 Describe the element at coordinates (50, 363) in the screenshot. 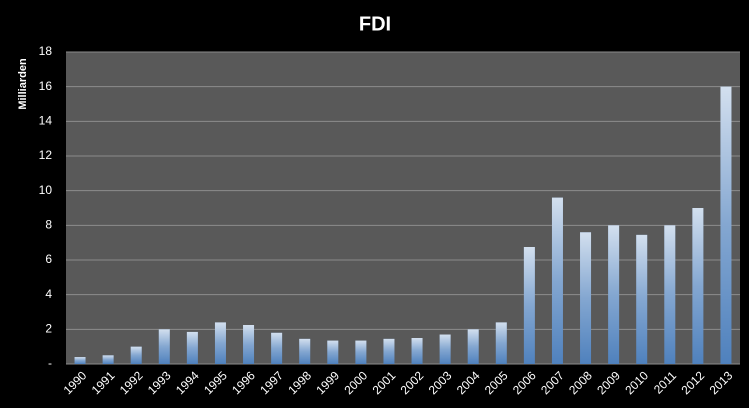

I see `y-tick-label: -` at that location.